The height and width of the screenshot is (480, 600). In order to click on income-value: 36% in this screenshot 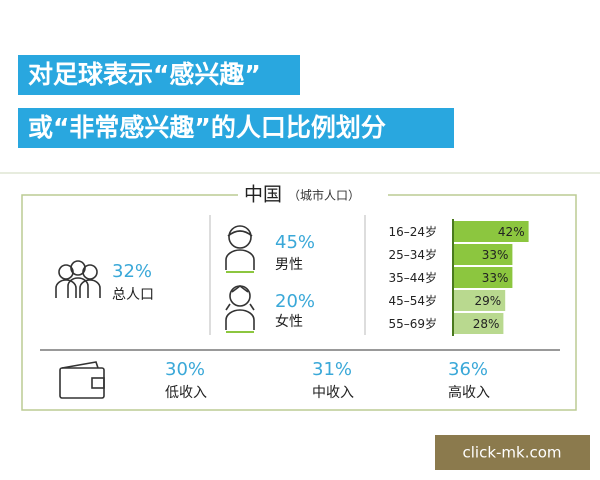, I will do `click(468, 369)`.